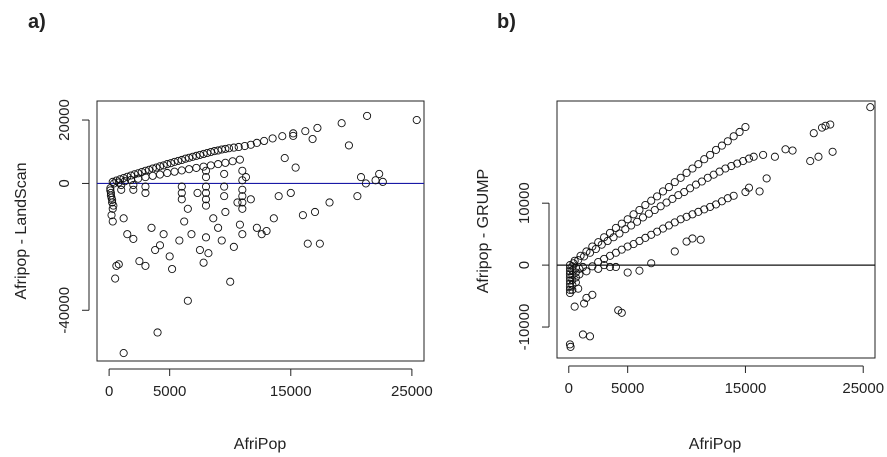 The image size is (887, 457). I want to click on x-tick-label: 5000, so click(169, 391).